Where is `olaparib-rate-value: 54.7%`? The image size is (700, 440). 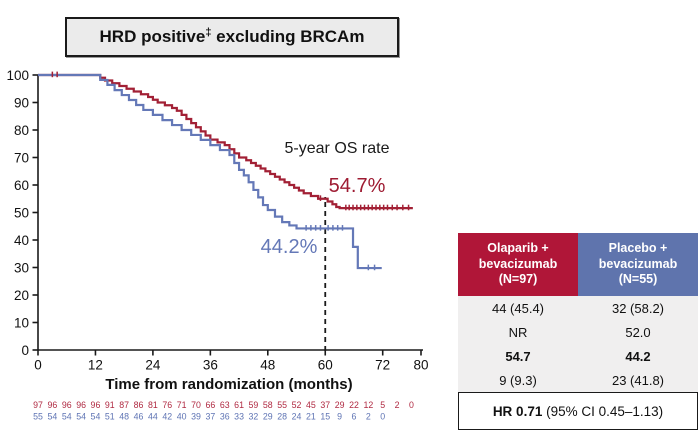 olaparib-rate-value: 54.7% is located at coordinates (357, 186).